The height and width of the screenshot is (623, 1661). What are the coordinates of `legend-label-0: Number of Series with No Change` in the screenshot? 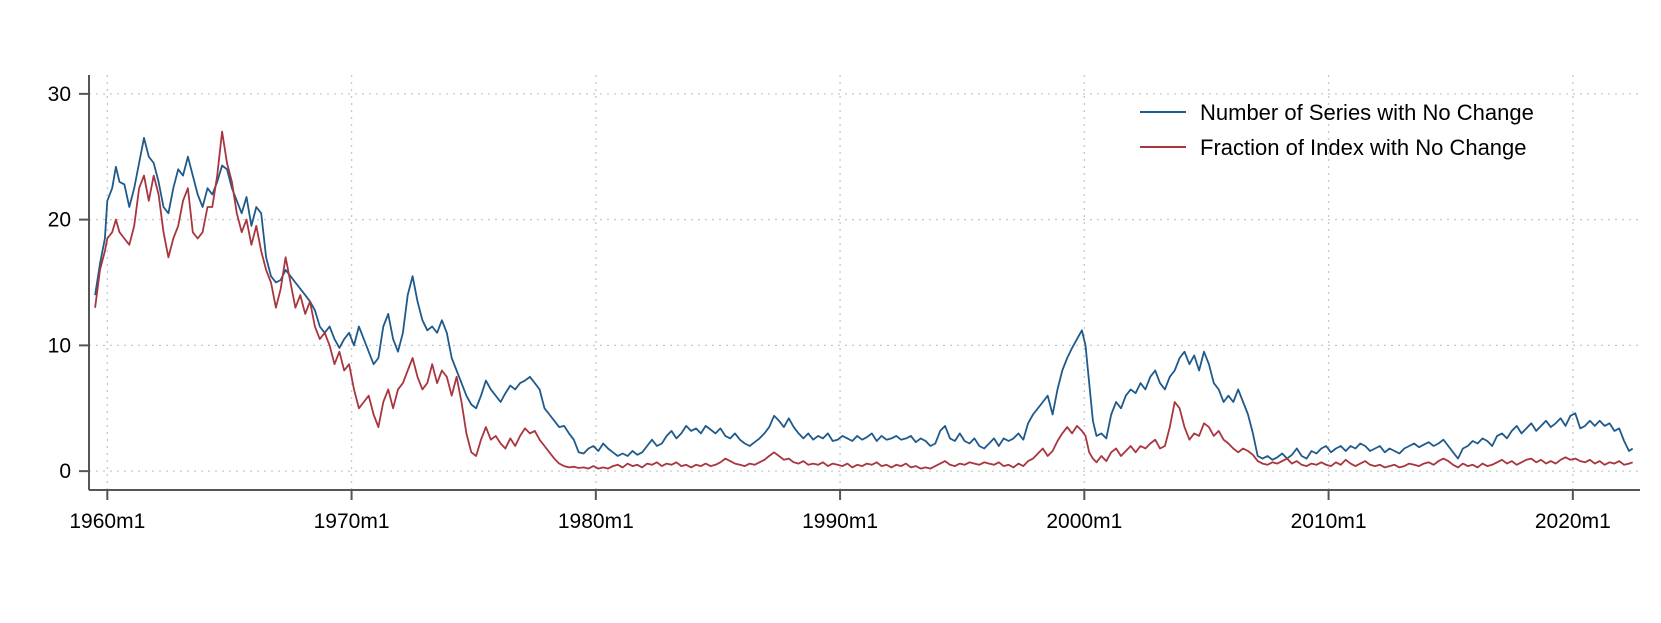 It's located at (1367, 112).